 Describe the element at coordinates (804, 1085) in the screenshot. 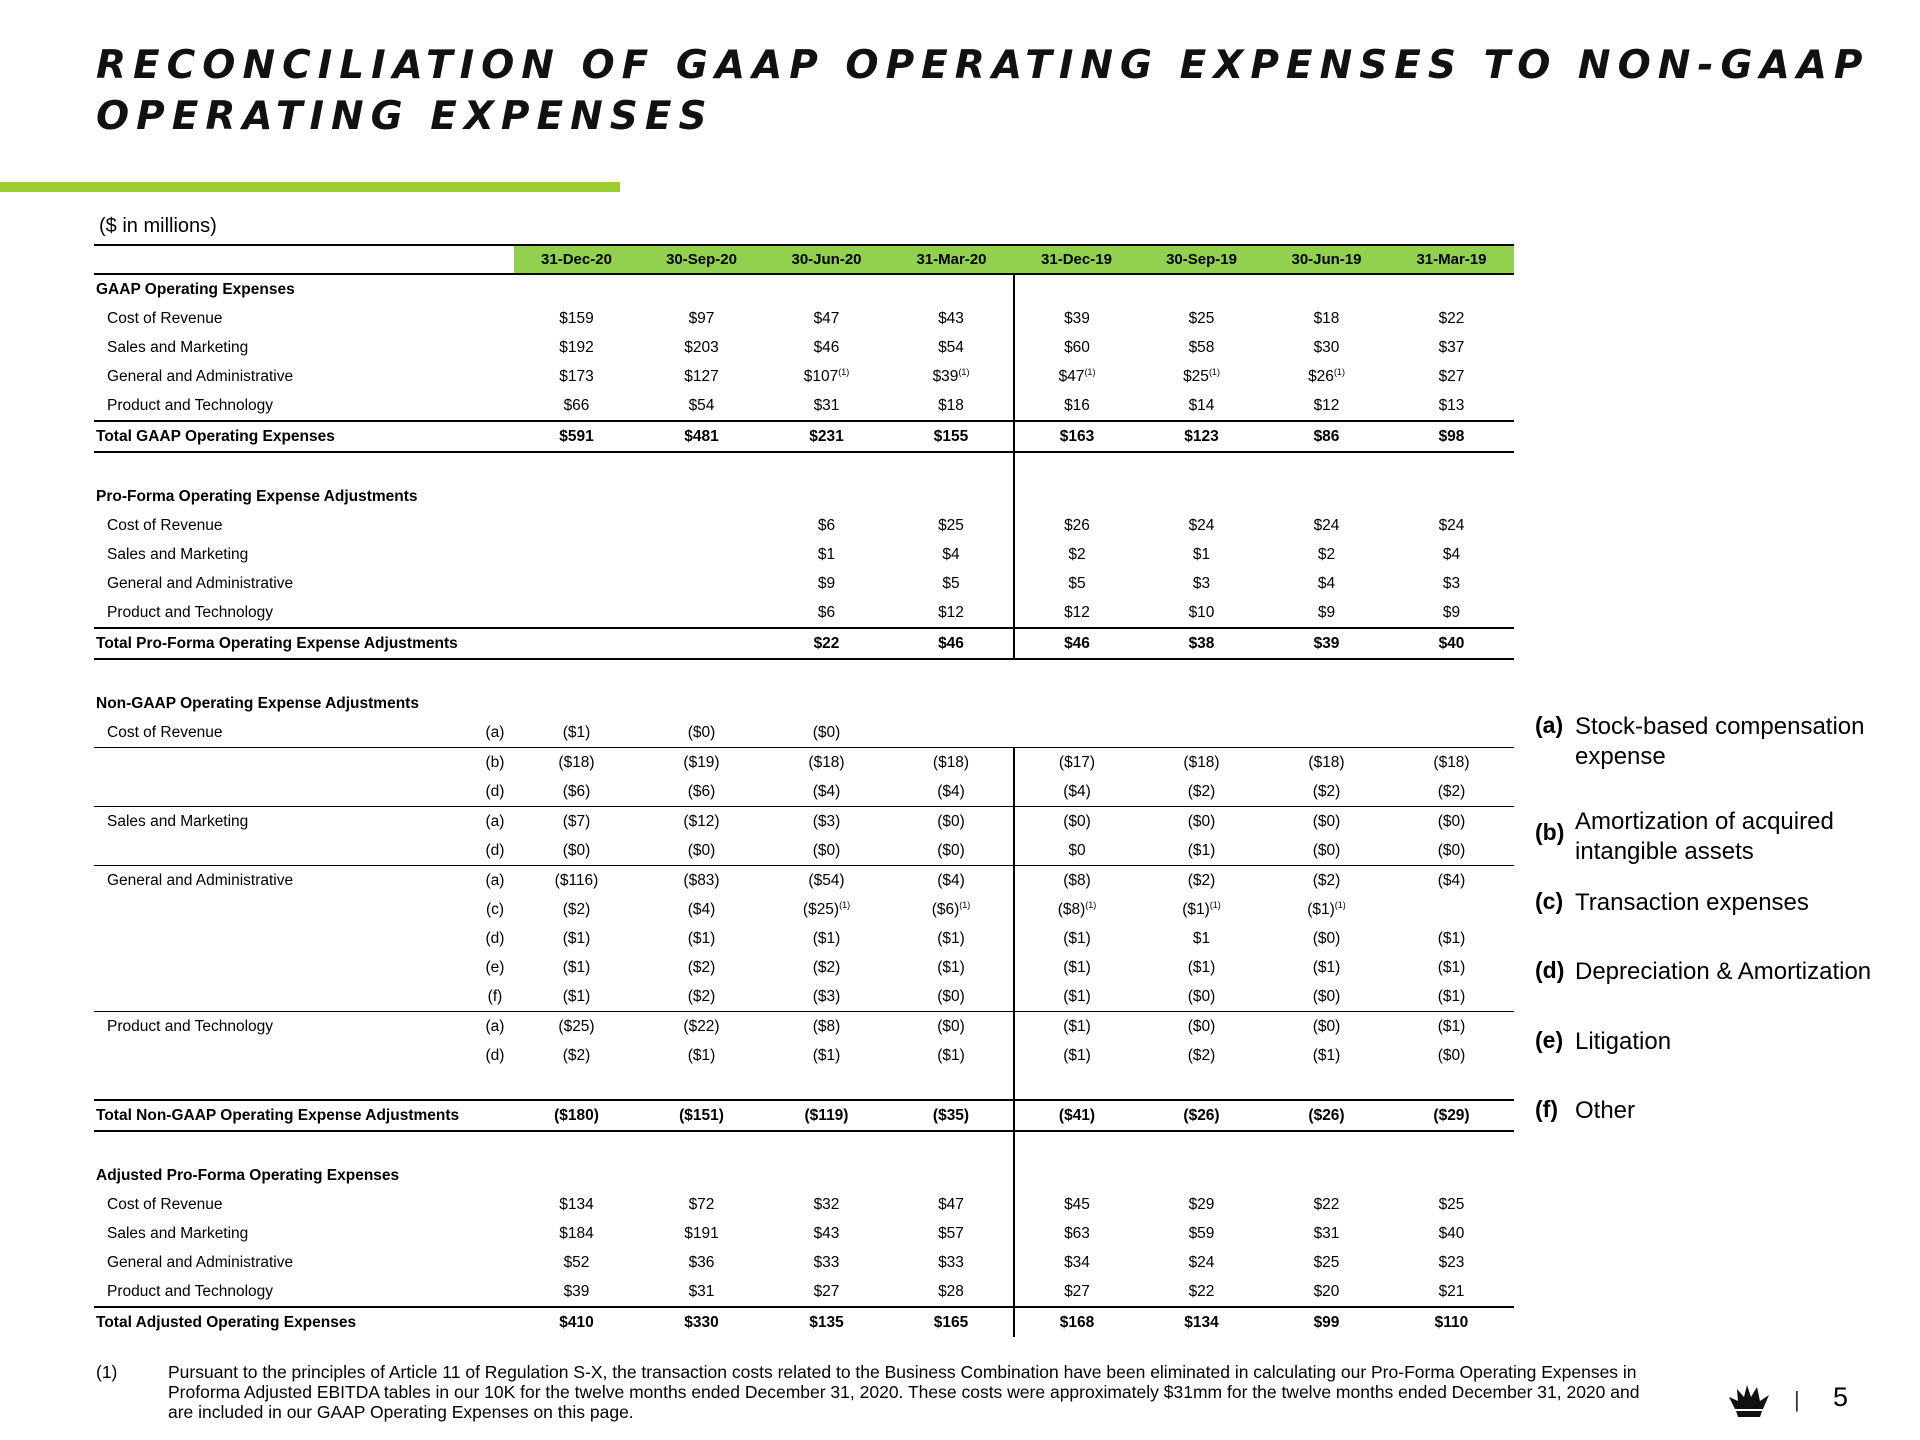

I see `table-row` at that location.